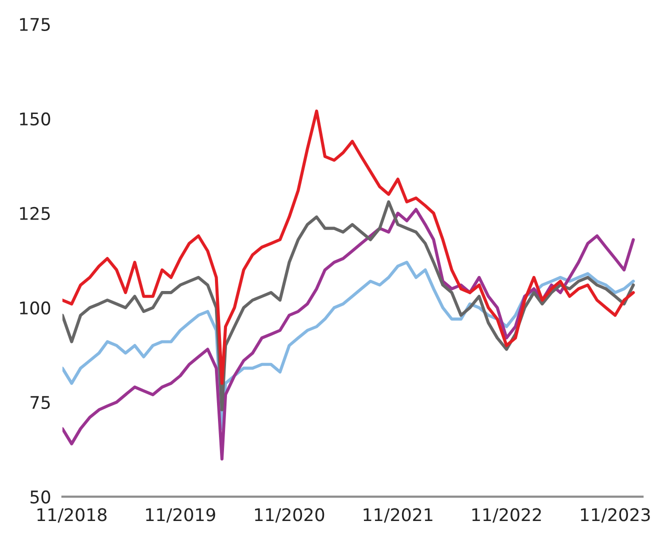  Describe the element at coordinates (398, 515) in the screenshot. I see `x-tick-label: 11/2021` at that location.